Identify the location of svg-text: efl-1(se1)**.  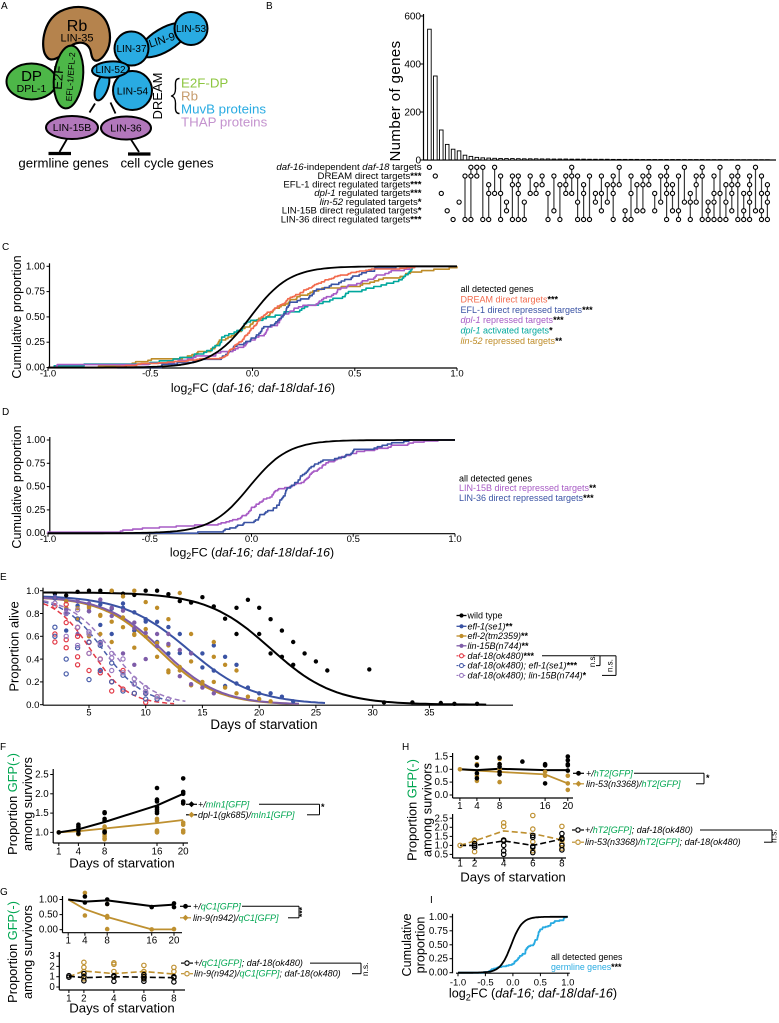
(491, 626).